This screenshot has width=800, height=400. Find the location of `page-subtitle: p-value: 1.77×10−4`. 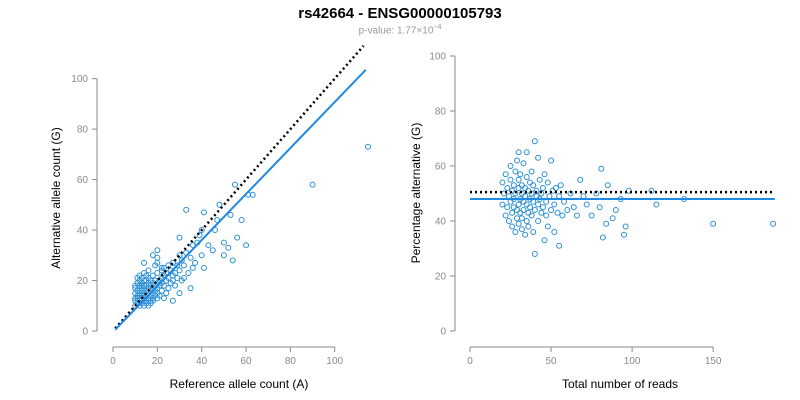

page-subtitle: p-value: 1.77×10−4 is located at coordinates (400, 30).